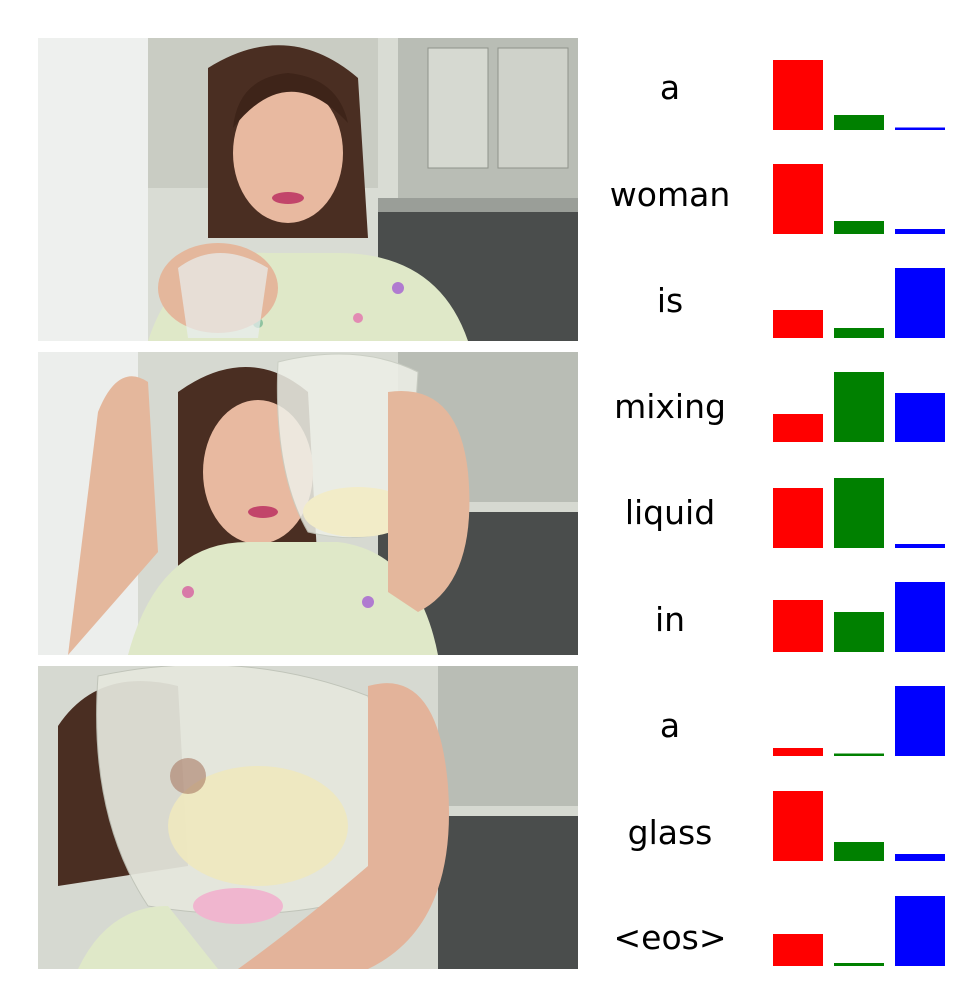 This screenshot has width=968, height=990. I want to click on word-label: glass, so click(670, 832).